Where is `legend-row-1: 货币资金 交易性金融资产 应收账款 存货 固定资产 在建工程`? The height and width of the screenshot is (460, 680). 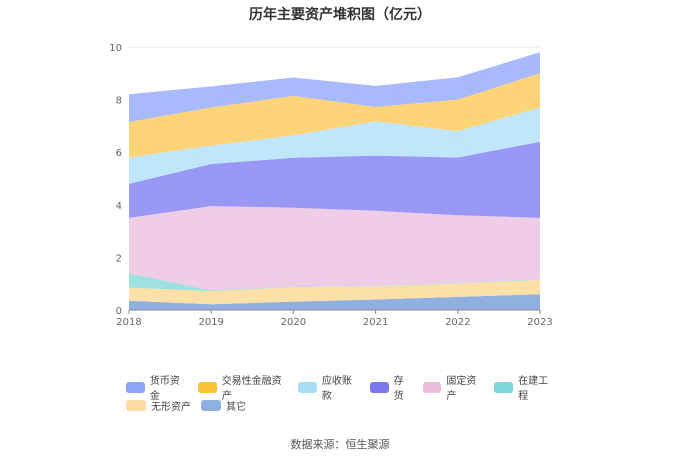
legend-row-1: 货币资金 交易性金融资产 应收账款 存货 固定资产 在建工程 is located at coordinates (346, 389).